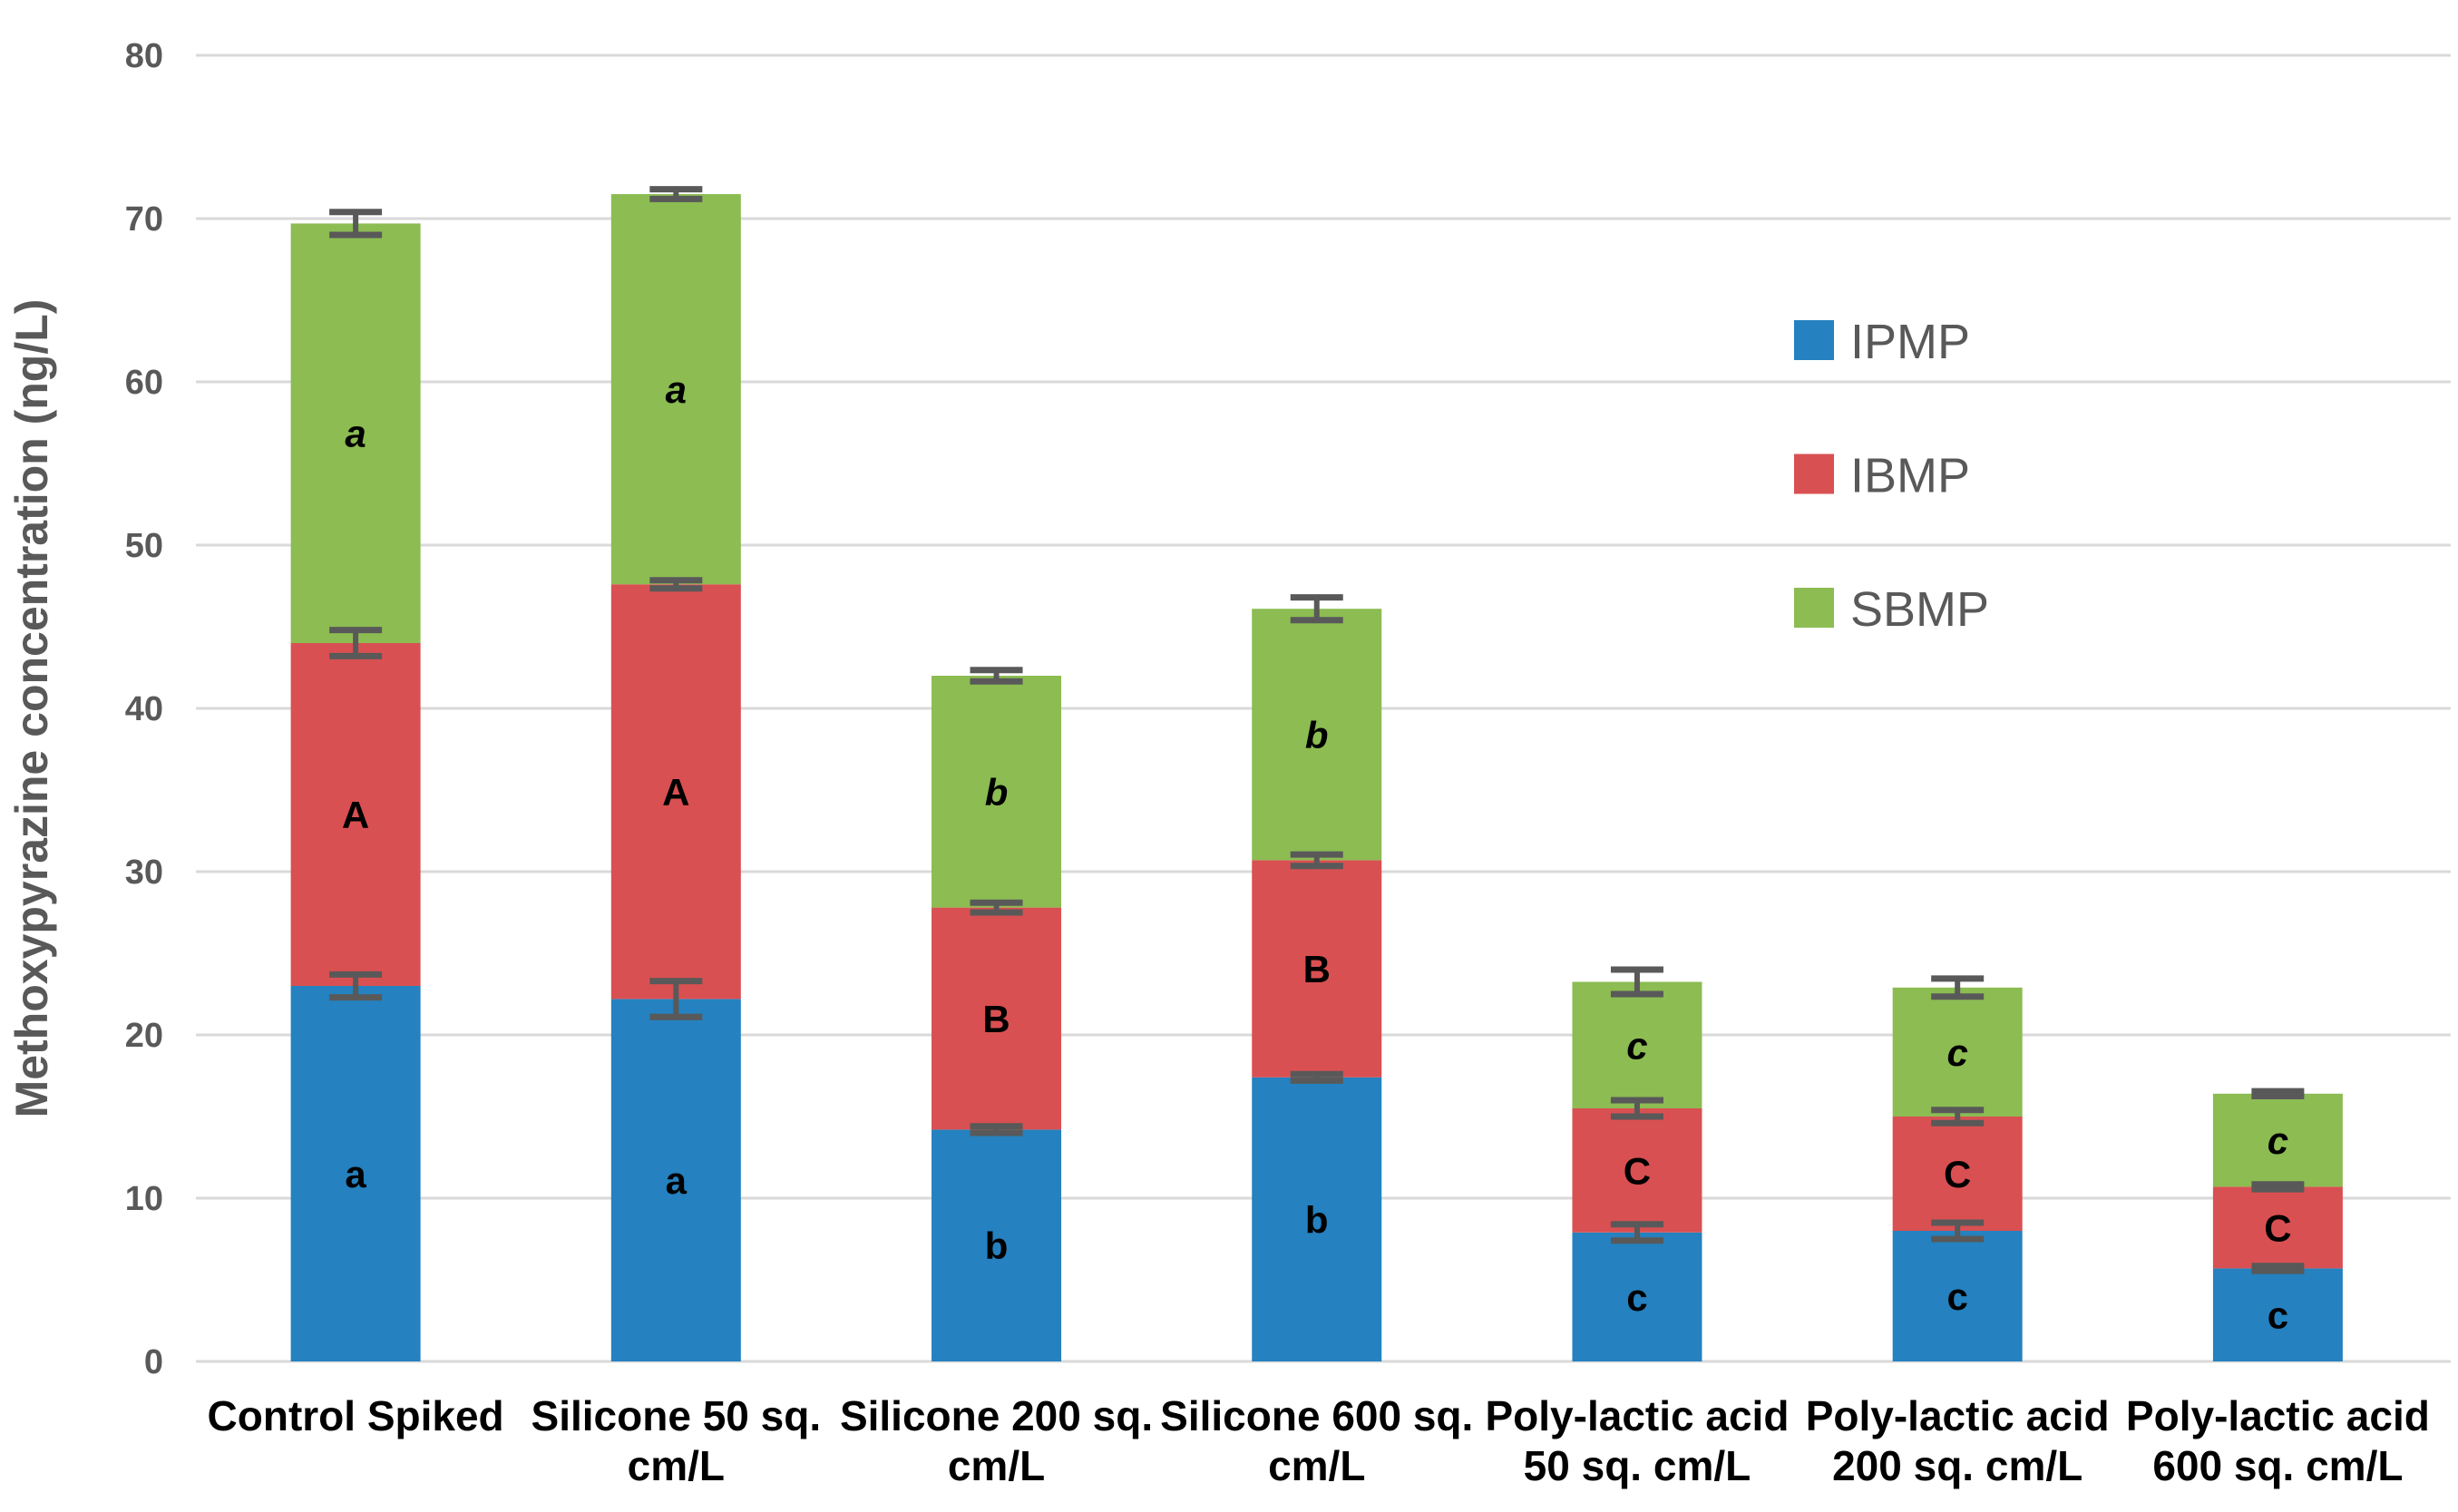 This screenshot has width=2458, height=1512. I want to click on bar-segment-IBMP-cat3, so click(1317, 969).